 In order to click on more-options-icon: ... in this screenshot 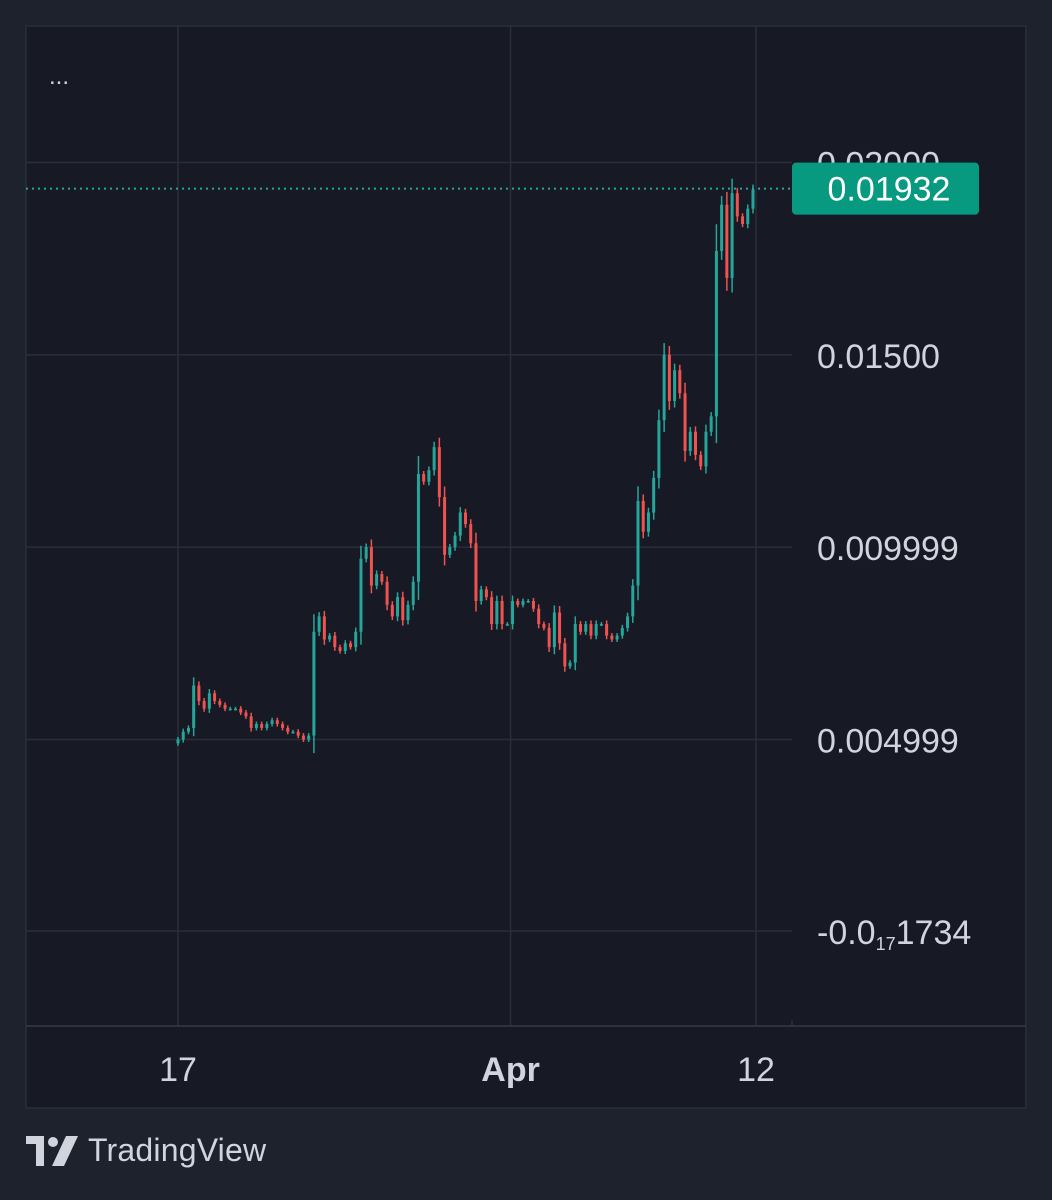, I will do `click(59, 76)`.